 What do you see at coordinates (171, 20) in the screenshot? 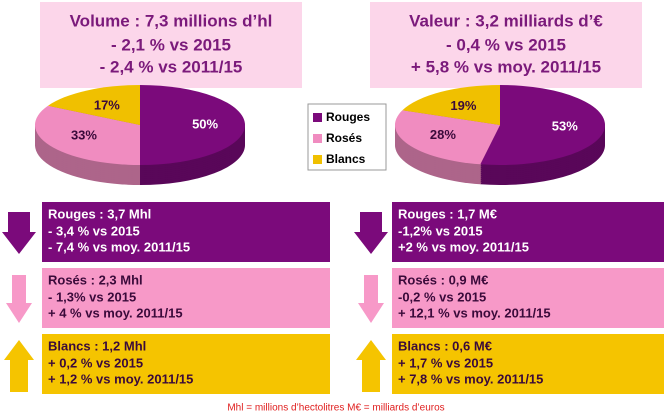
I see `chart-title: Volume : 7,3 millions d’hl` at bounding box center [171, 20].